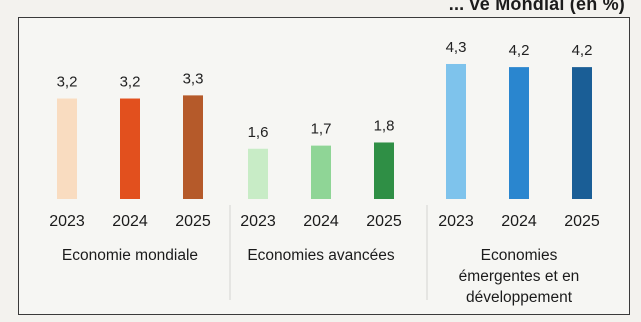 The width and height of the screenshot is (641, 322). What do you see at coordinates (258, 221) in the screenshot?
I see `x-tick-label-1-0: 2023` at bounding box center [258, 221].